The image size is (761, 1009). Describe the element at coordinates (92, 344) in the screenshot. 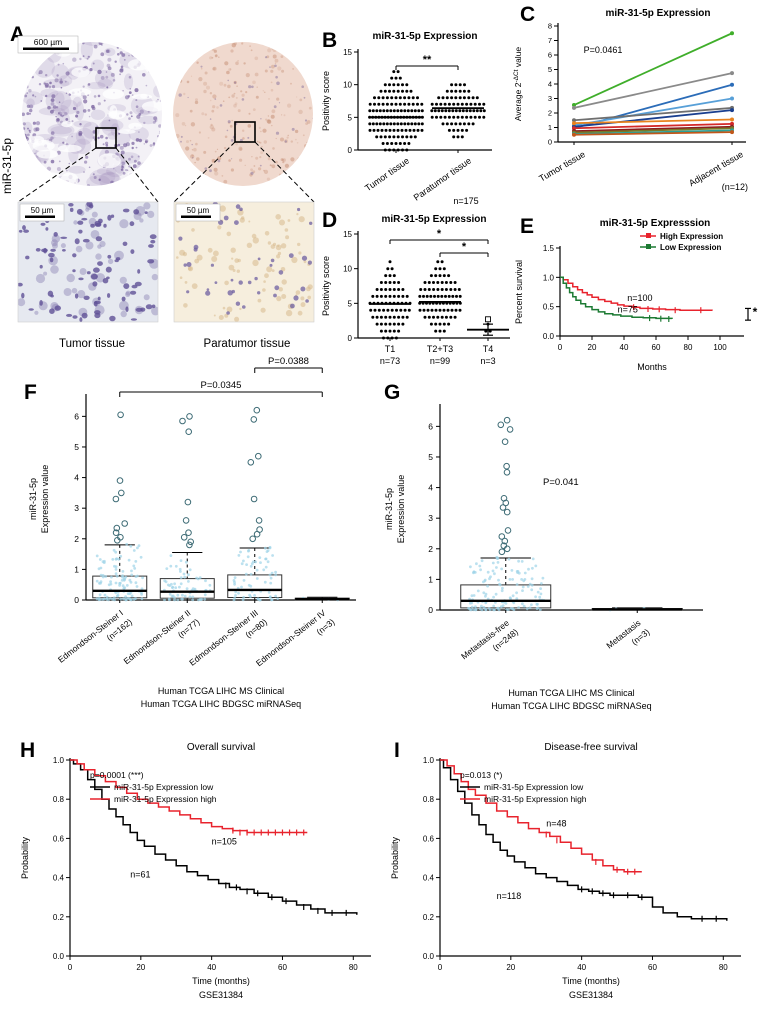

I see `panel-a-tumor-label: Tumor tissue` at that location.